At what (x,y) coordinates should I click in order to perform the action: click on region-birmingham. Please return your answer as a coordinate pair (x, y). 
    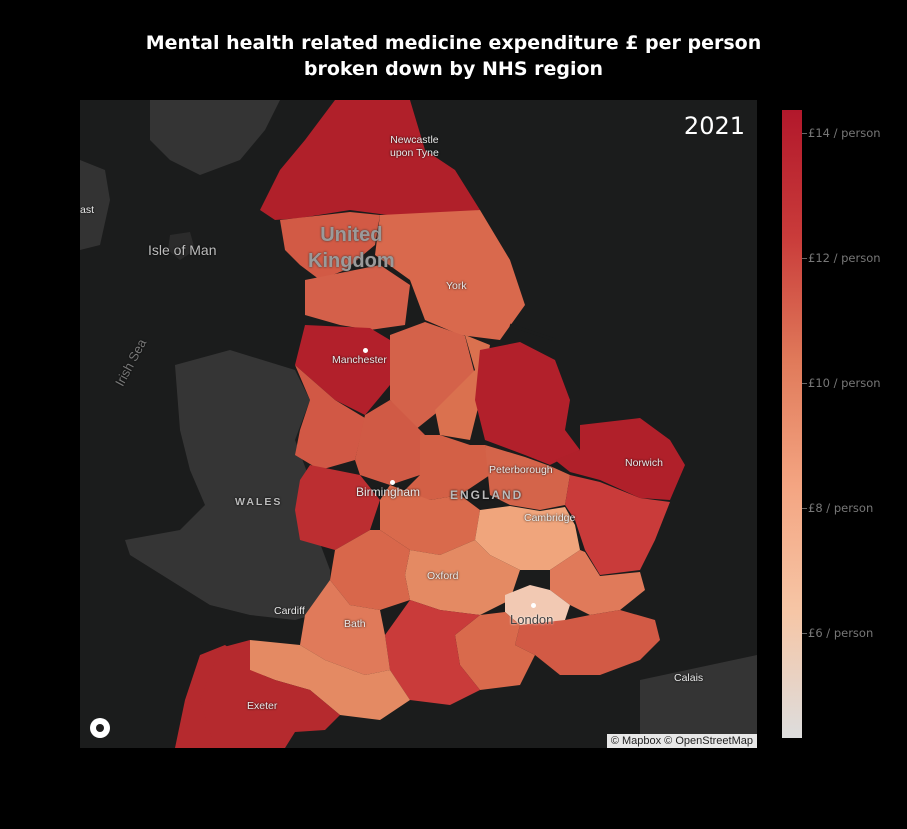
    Looking at the image, I should click on (337, 507).